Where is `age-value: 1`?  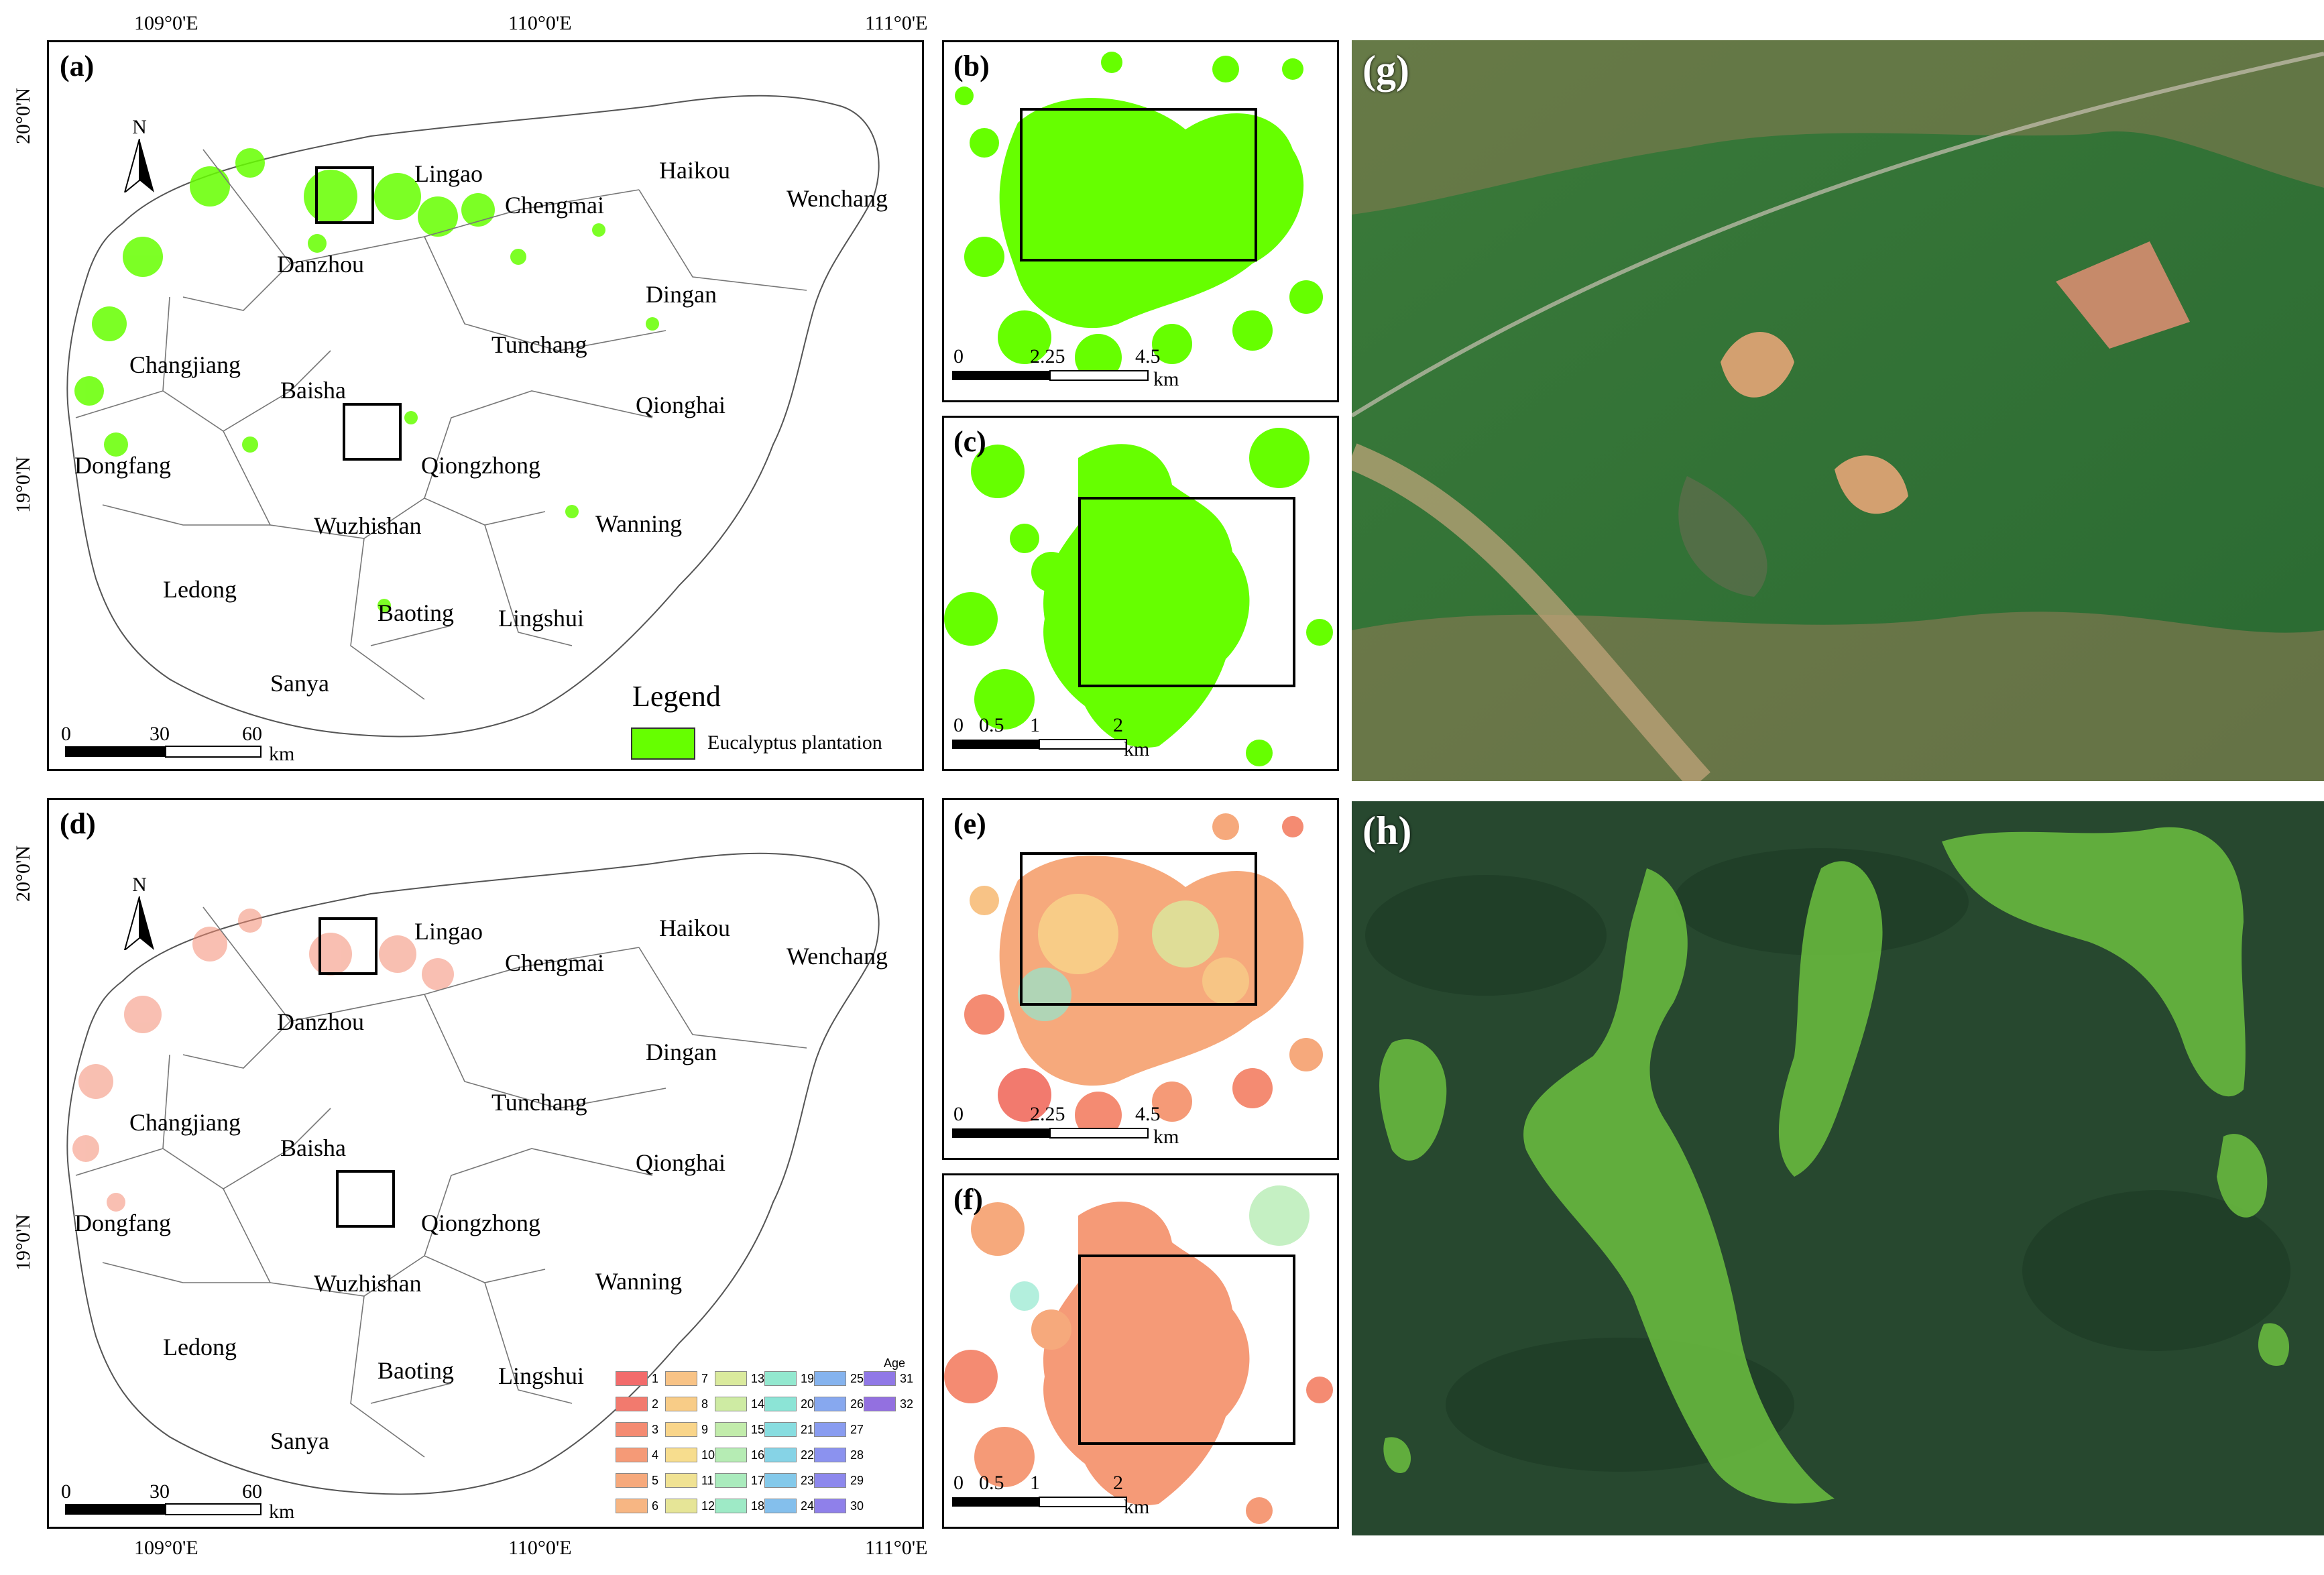
age-value: 1 is located at coordinates (655, 1378).